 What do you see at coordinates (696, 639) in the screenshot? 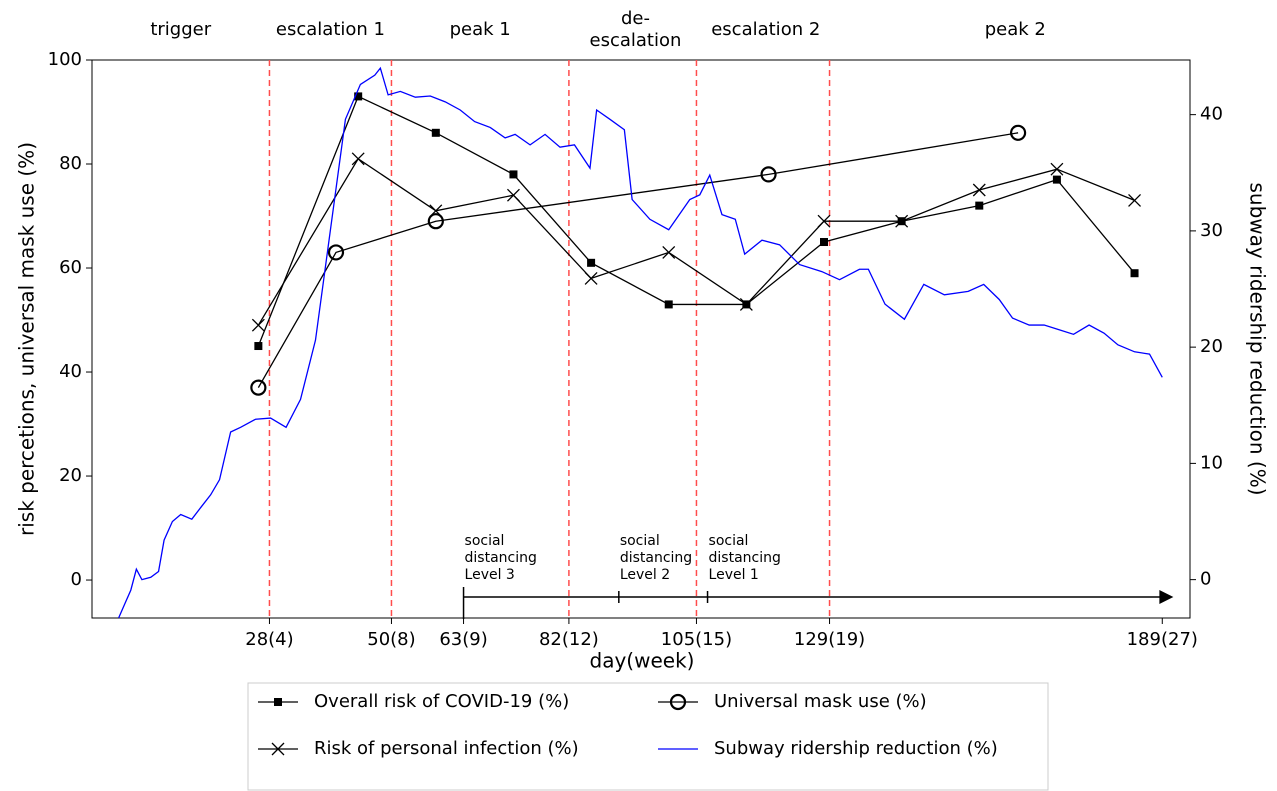
I see `x-tick-label: 105(15)` at bounding box center [696, 639].